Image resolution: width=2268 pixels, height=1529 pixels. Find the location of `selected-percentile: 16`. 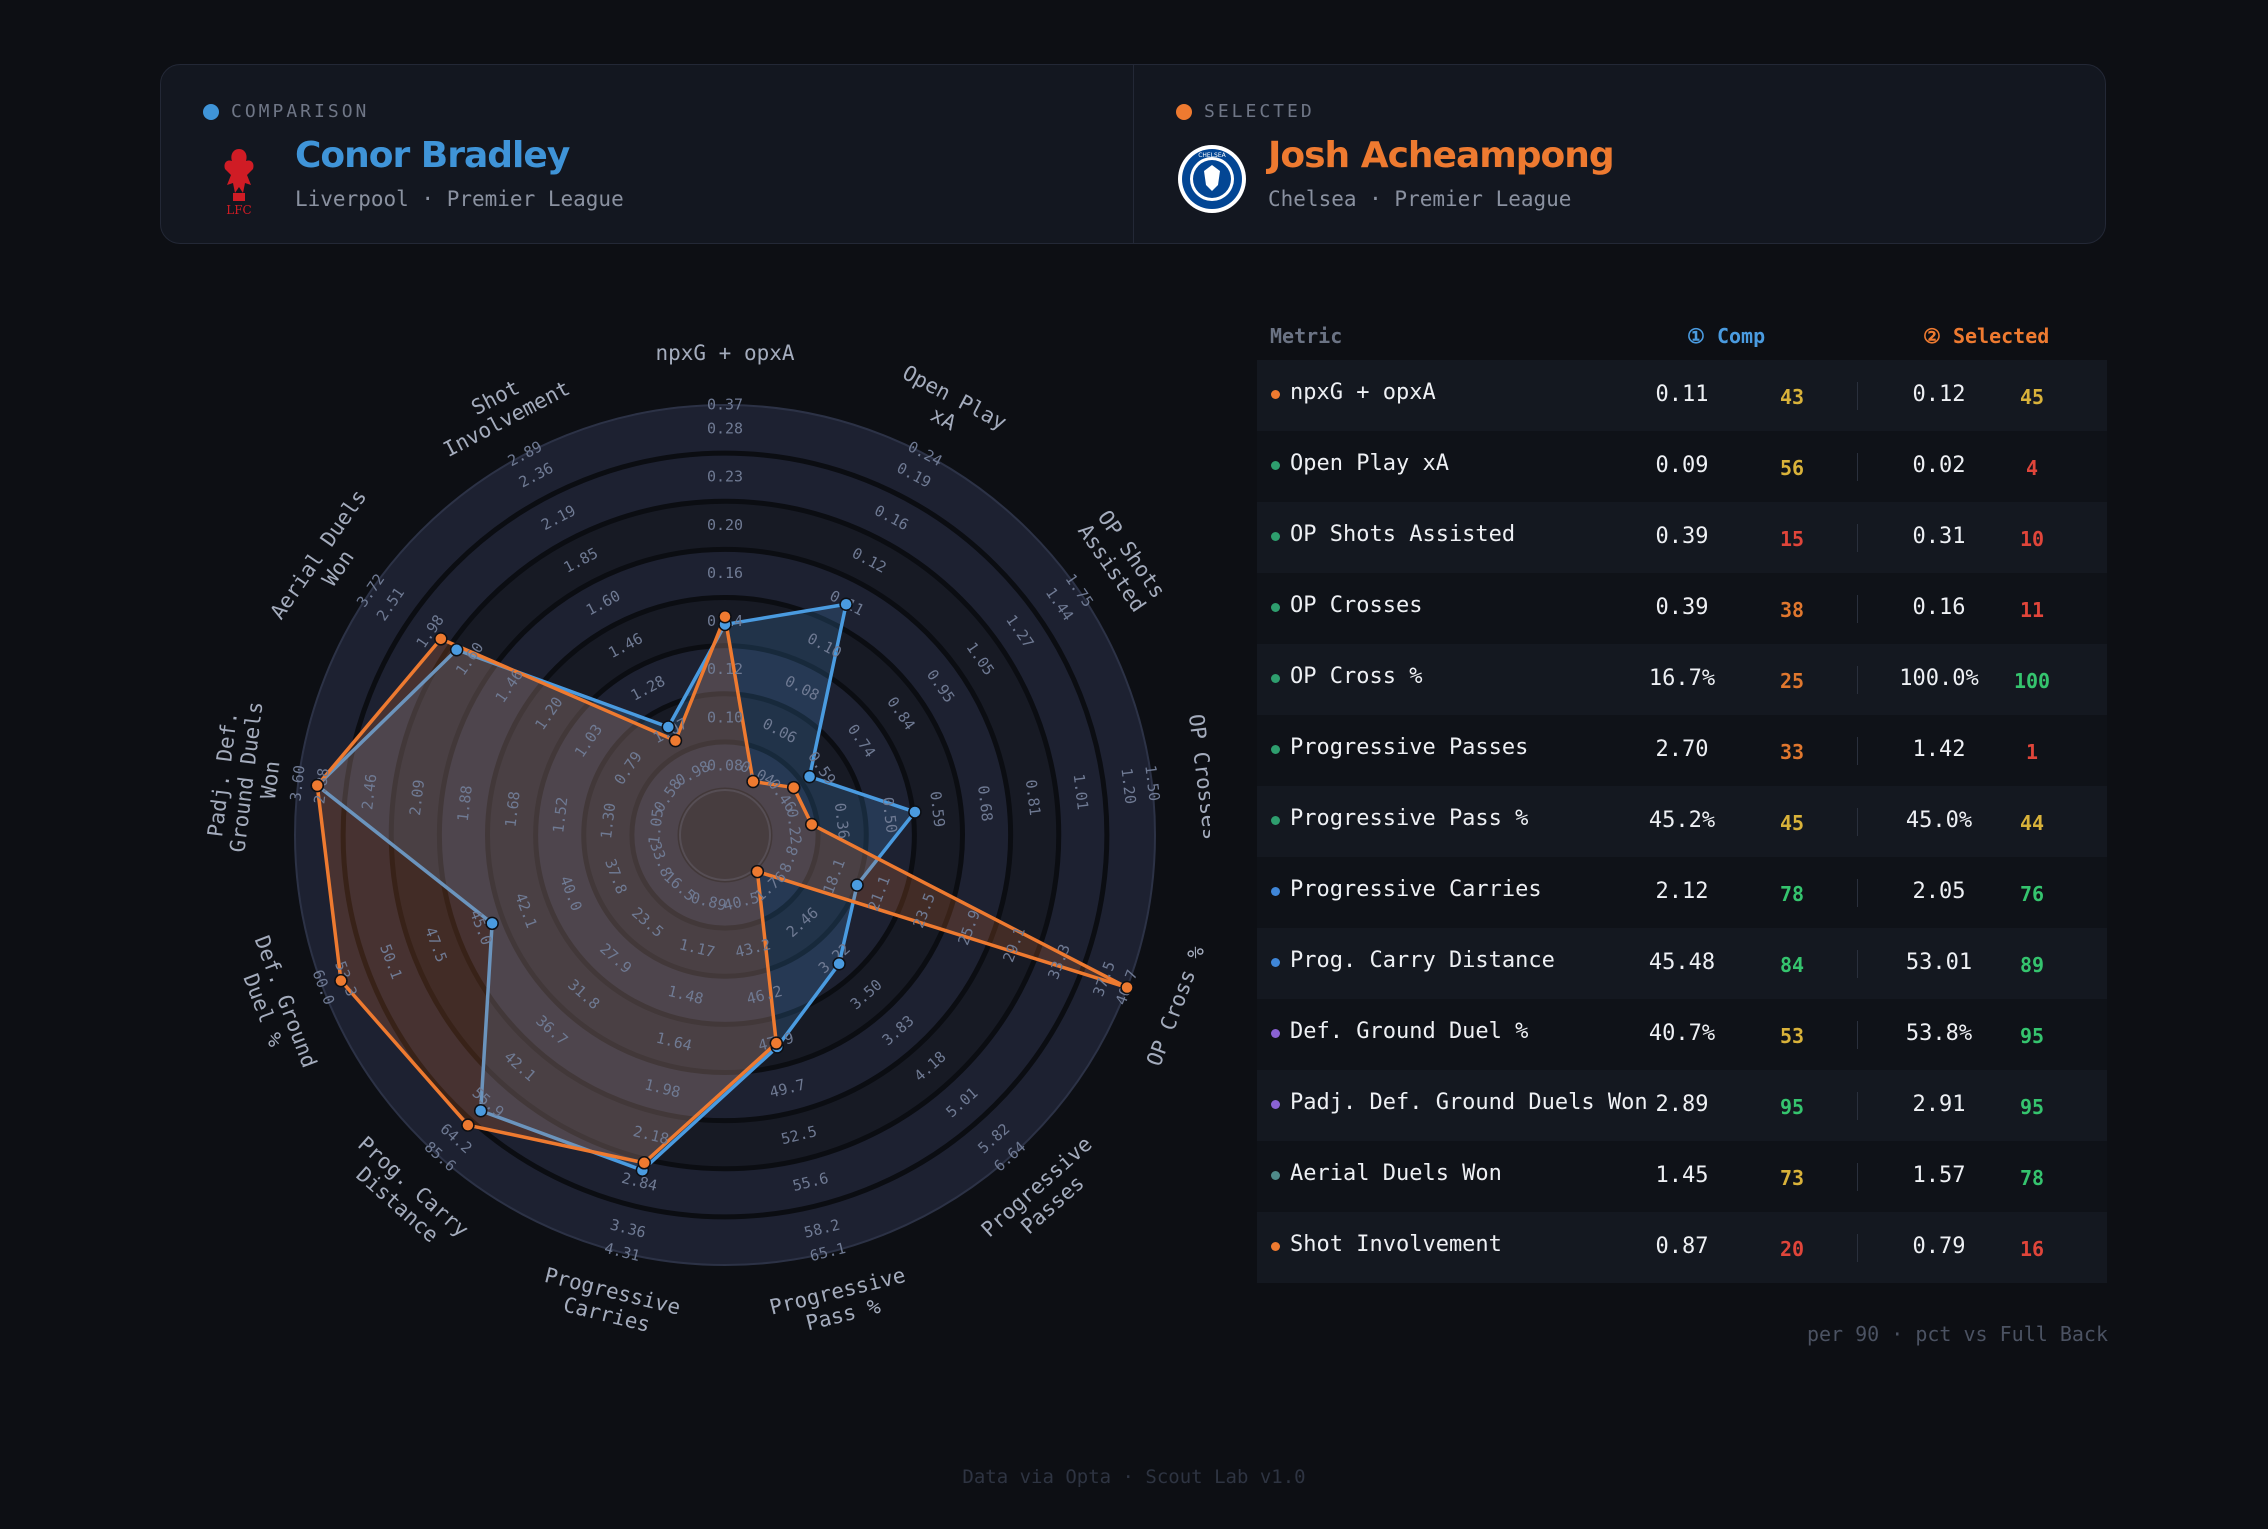

selected-percentile: 16 is located at coordinates (2032, 1249).